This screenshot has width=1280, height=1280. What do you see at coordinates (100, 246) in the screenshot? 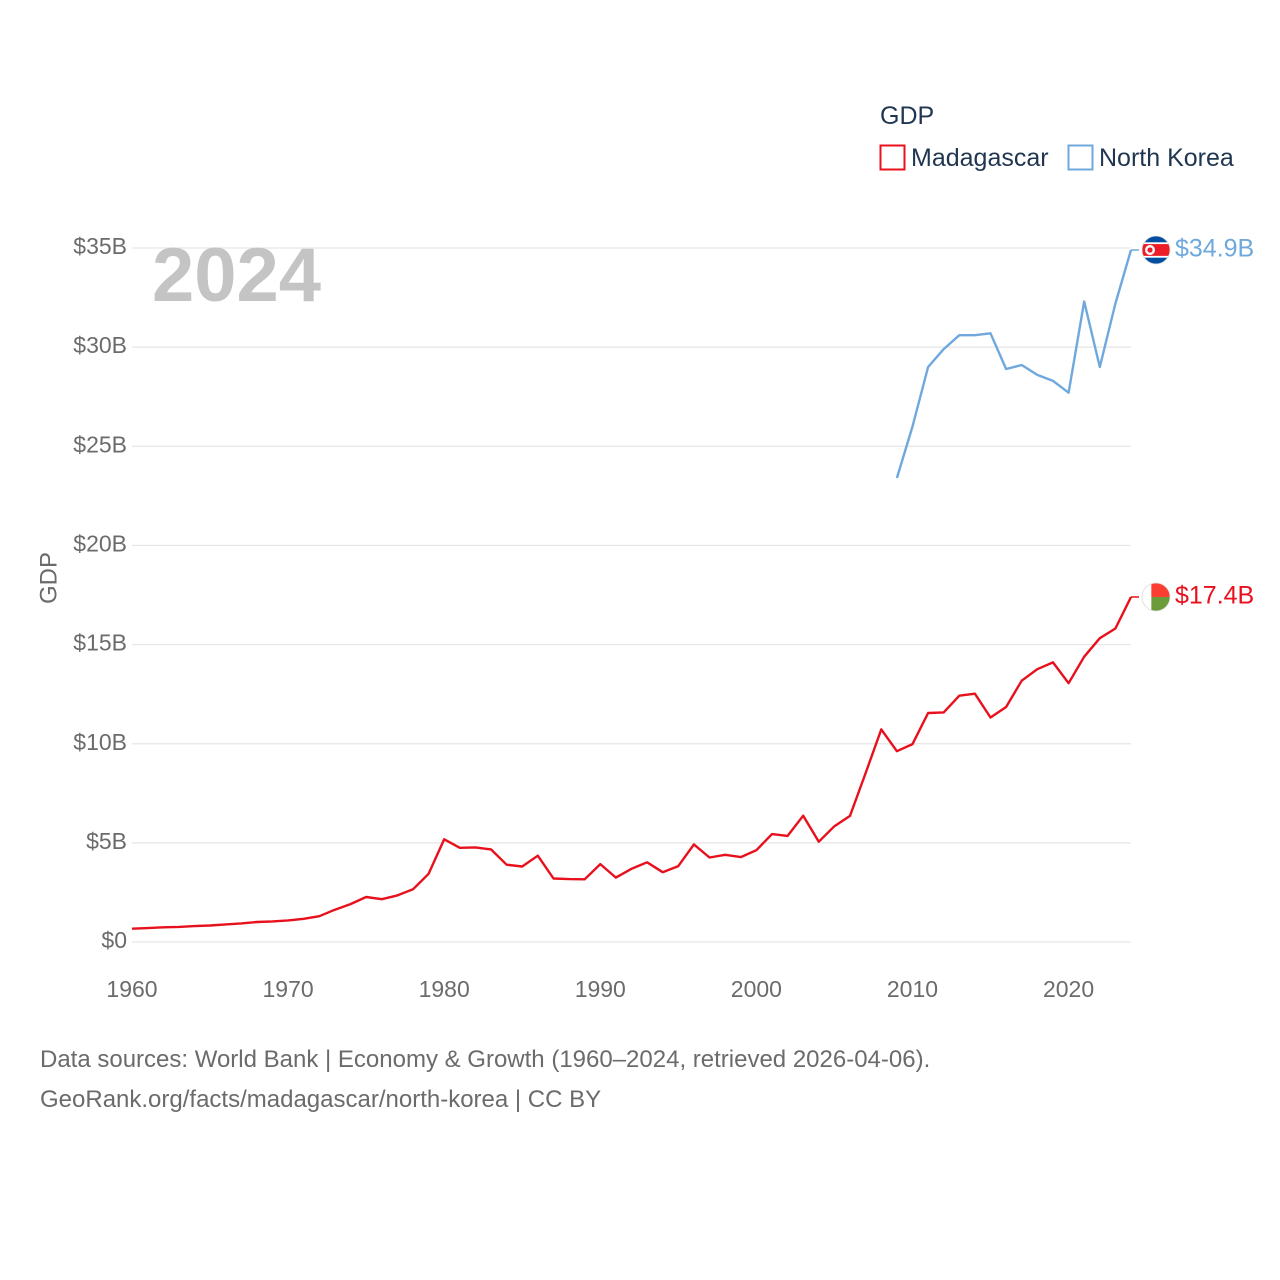
I see `y-tick-label: $35B` at bounding box center [100, 246].